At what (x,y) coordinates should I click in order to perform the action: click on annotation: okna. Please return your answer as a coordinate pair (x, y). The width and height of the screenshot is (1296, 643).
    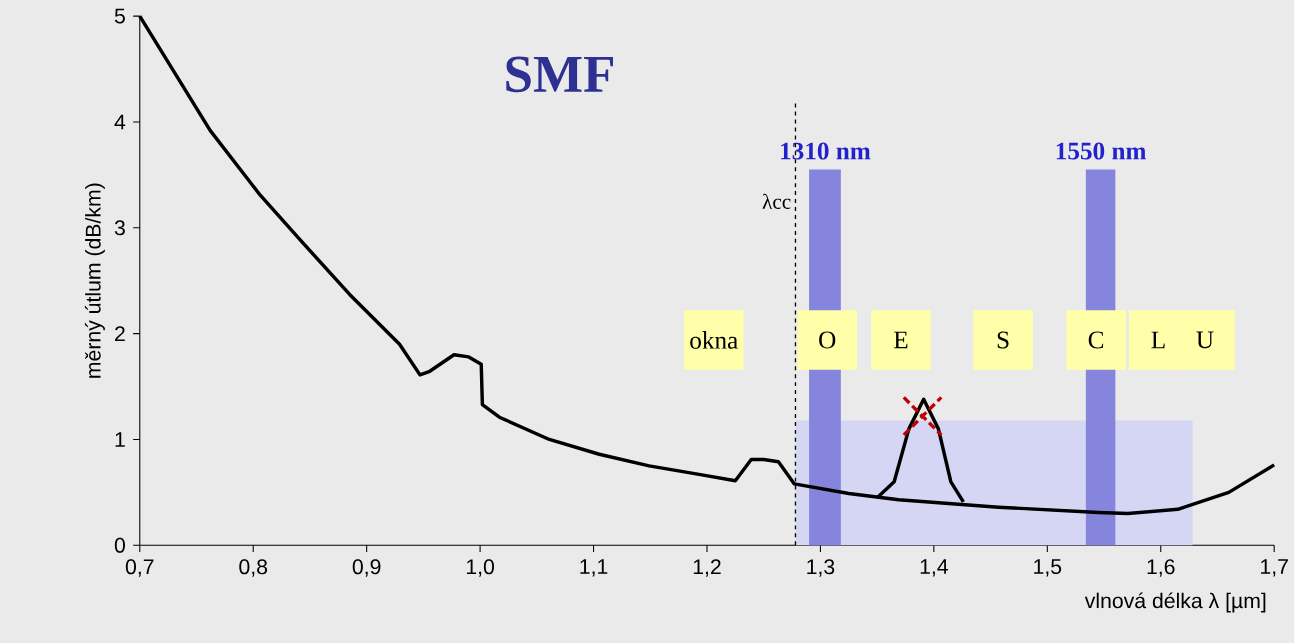
    Looking at the image, I should click on (714, 340).